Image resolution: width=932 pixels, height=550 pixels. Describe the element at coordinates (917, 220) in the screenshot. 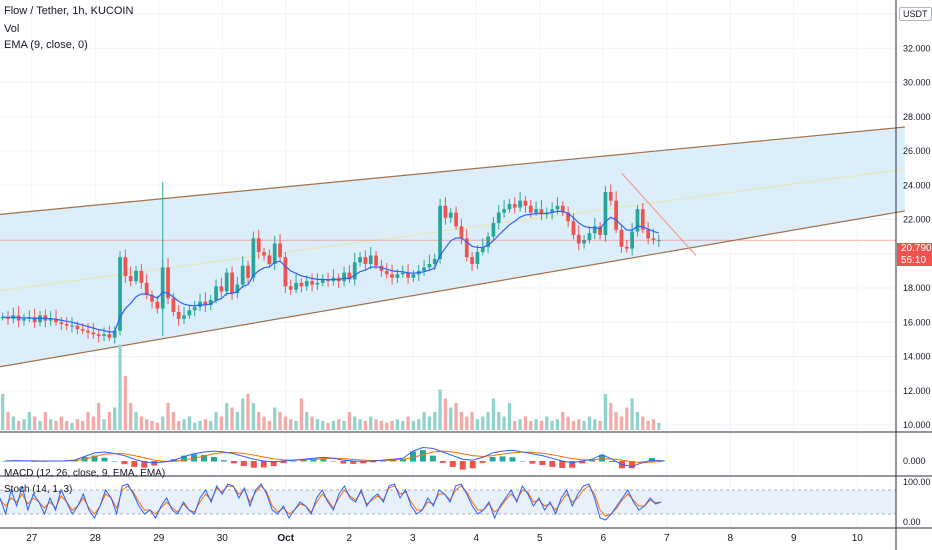

I see `y-tick-label: 22.000` at that location.